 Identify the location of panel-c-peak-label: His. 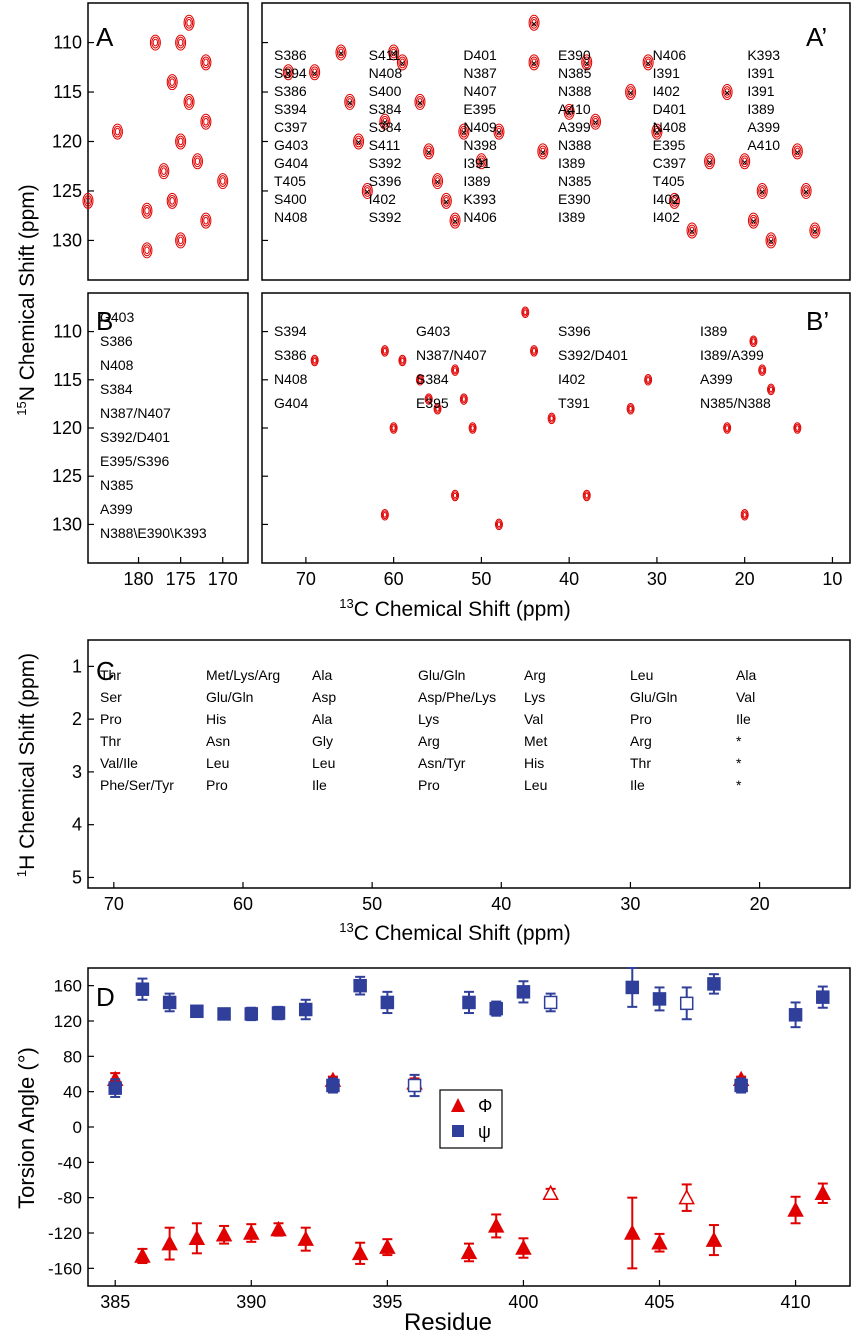
(534, 763).